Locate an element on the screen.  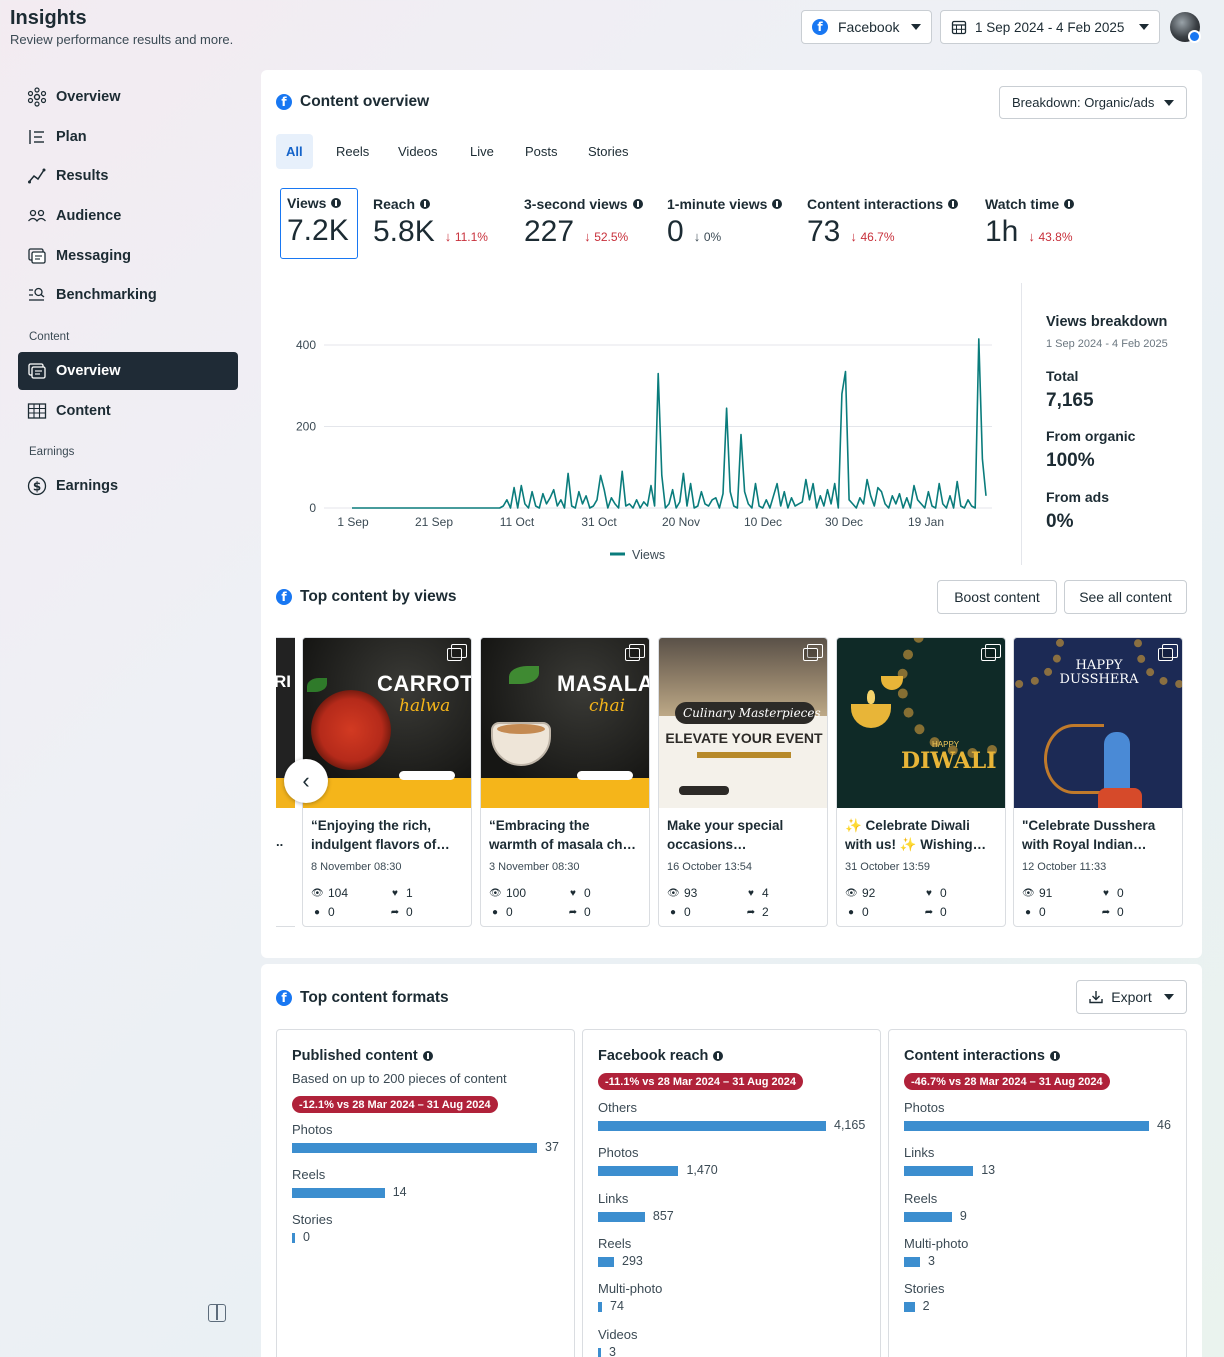
post-date: 16 October 13:54 is located at coordinates (710, 867).